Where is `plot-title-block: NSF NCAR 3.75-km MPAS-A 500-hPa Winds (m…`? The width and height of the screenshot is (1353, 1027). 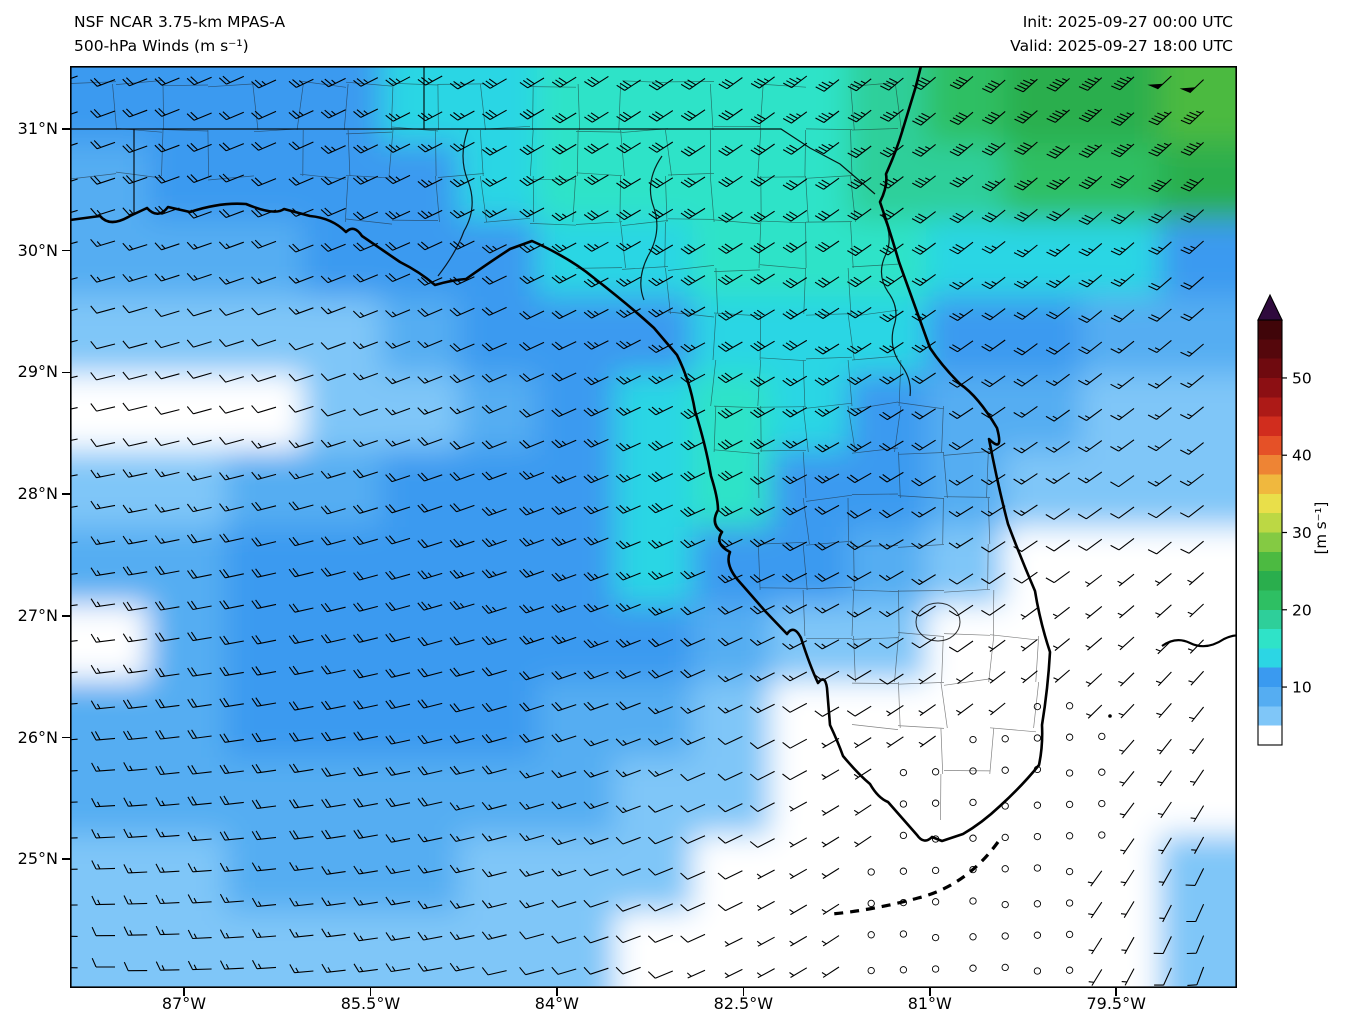 plot-title-block: NSF NCAR 3.75-km MPAS-A 500-hPa Winds (m… is located at coordinates (179, 34).